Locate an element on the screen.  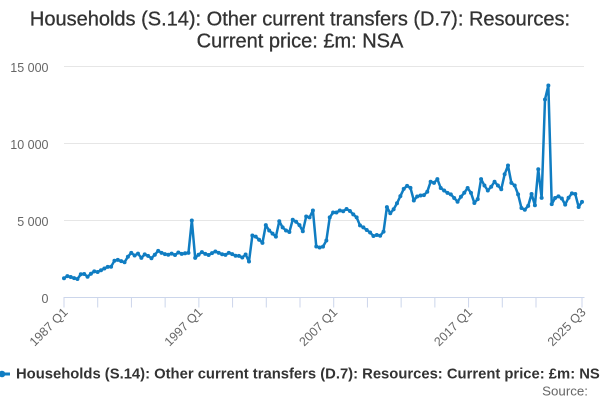
svg-text: 5 000 is located at coordinates (32, 222).